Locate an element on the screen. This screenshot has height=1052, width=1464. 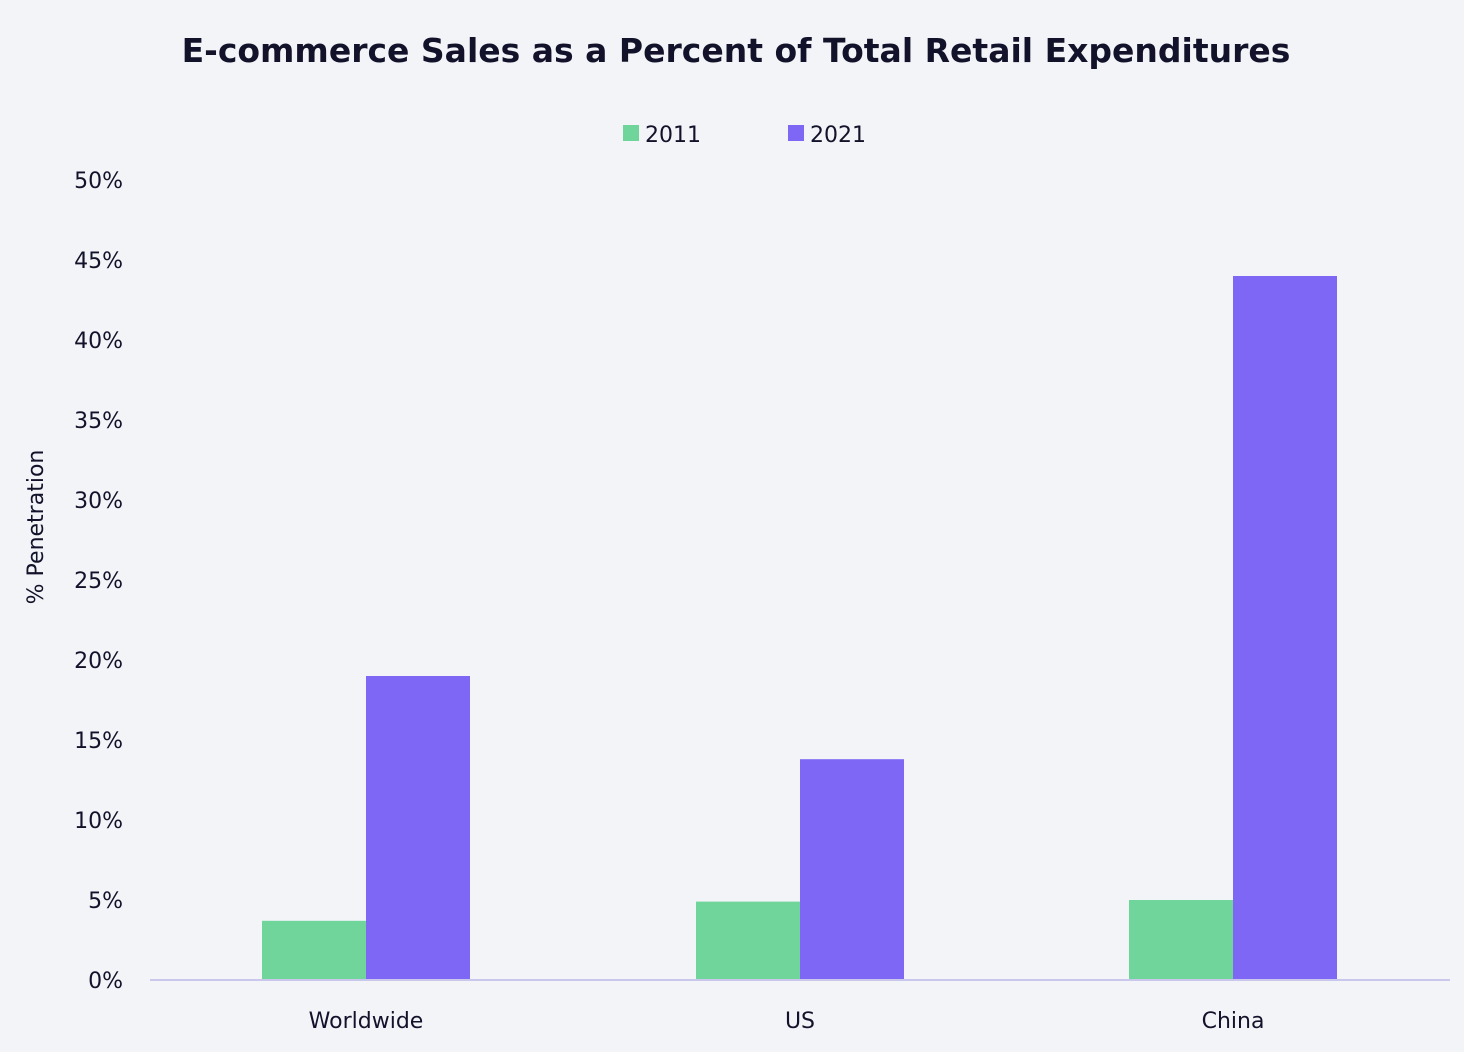
legend: 2011 2021 is located at coordinates (744, 135).